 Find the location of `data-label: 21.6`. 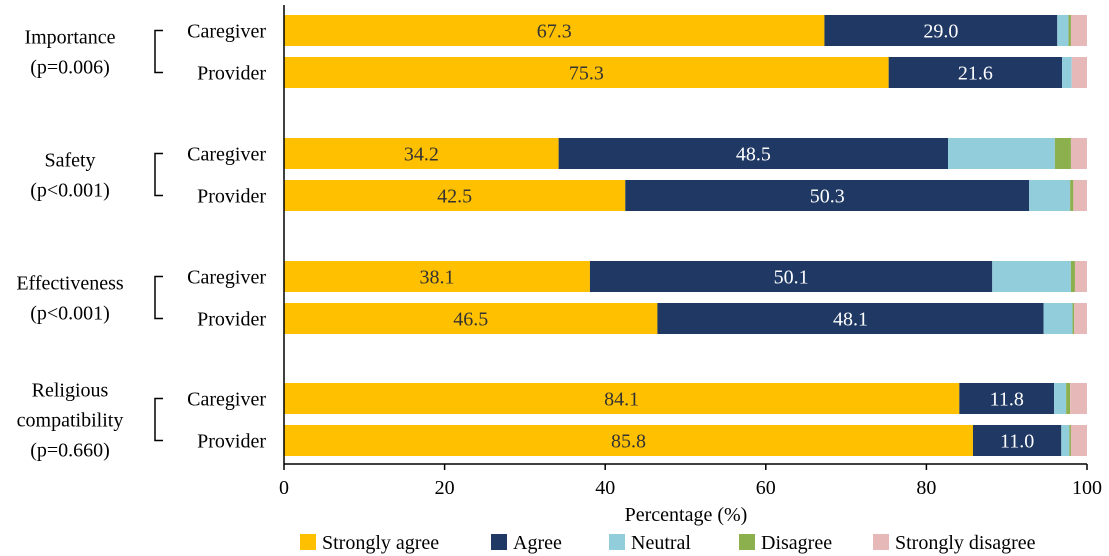

data-label: 21.6 is located at coordinates (975, 74).